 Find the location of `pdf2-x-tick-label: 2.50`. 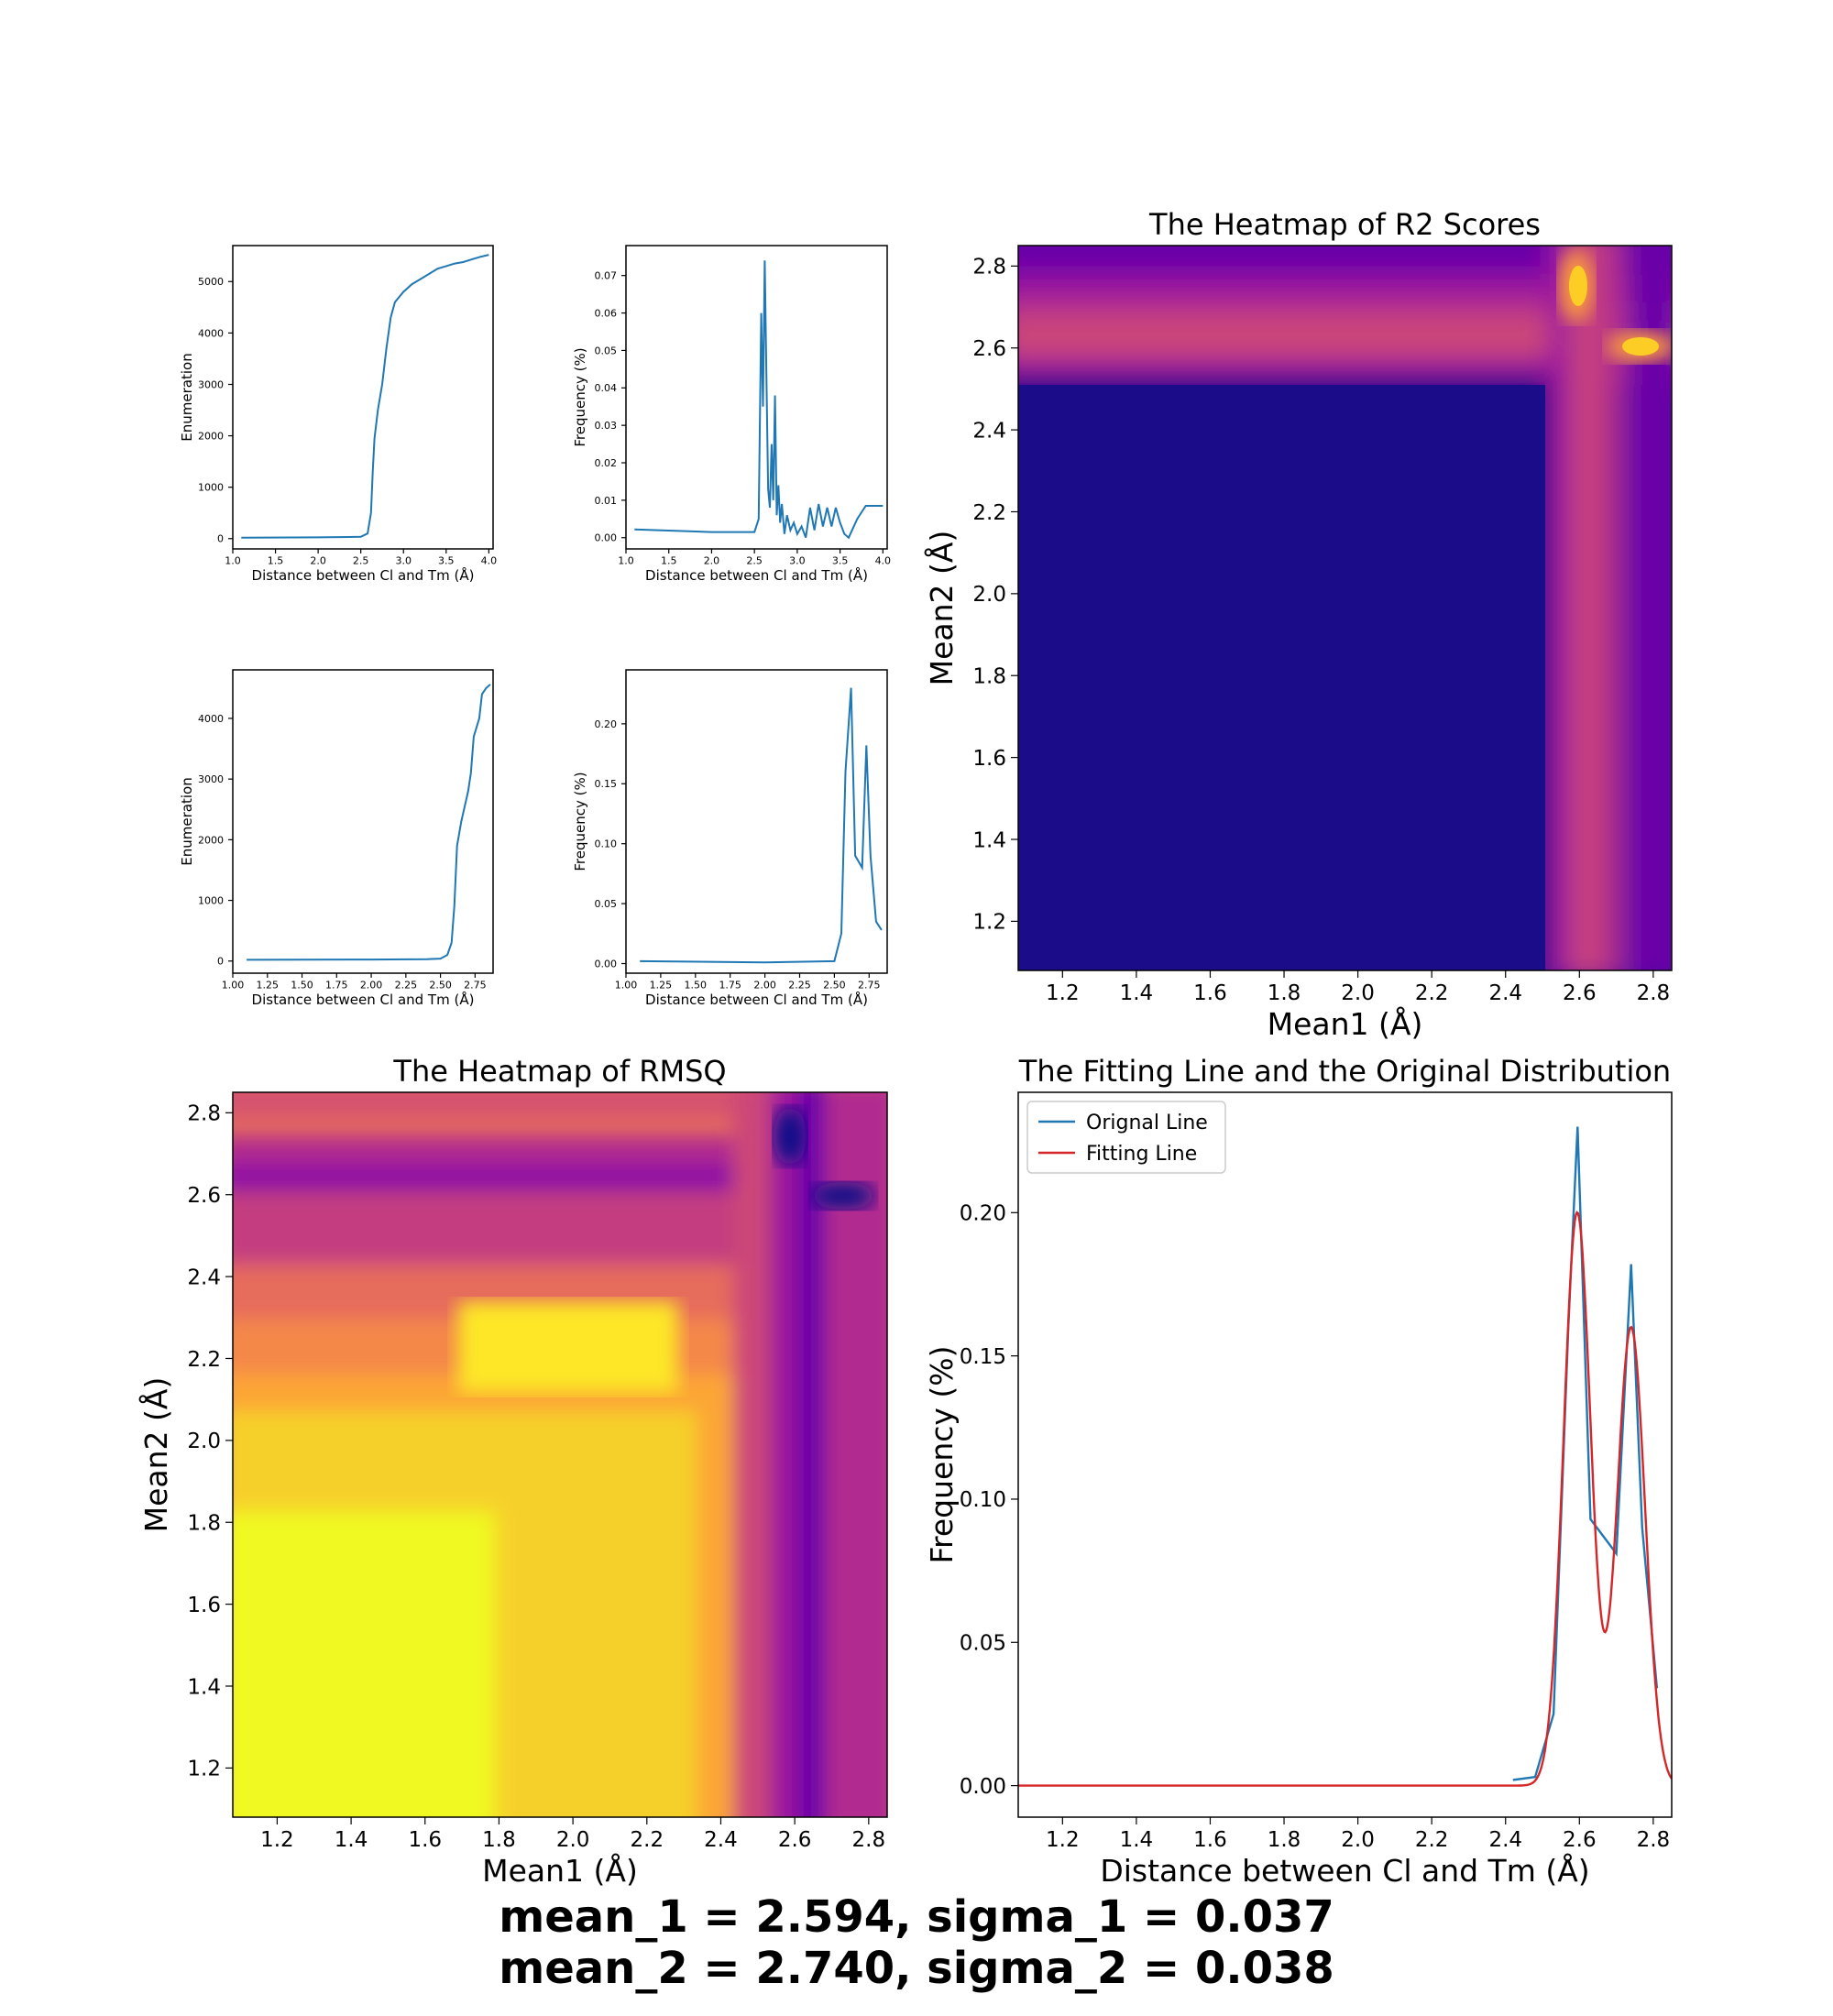

pdf2-x-tick-label: 2.50 is located at coordinates (834, 986).